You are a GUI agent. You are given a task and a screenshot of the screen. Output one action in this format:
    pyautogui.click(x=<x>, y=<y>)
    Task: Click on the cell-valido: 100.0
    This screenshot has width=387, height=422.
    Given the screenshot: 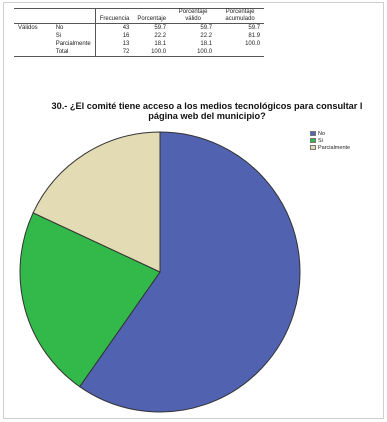 What is the action you would take?
    pyautogui.click(x=193, y=52)
    